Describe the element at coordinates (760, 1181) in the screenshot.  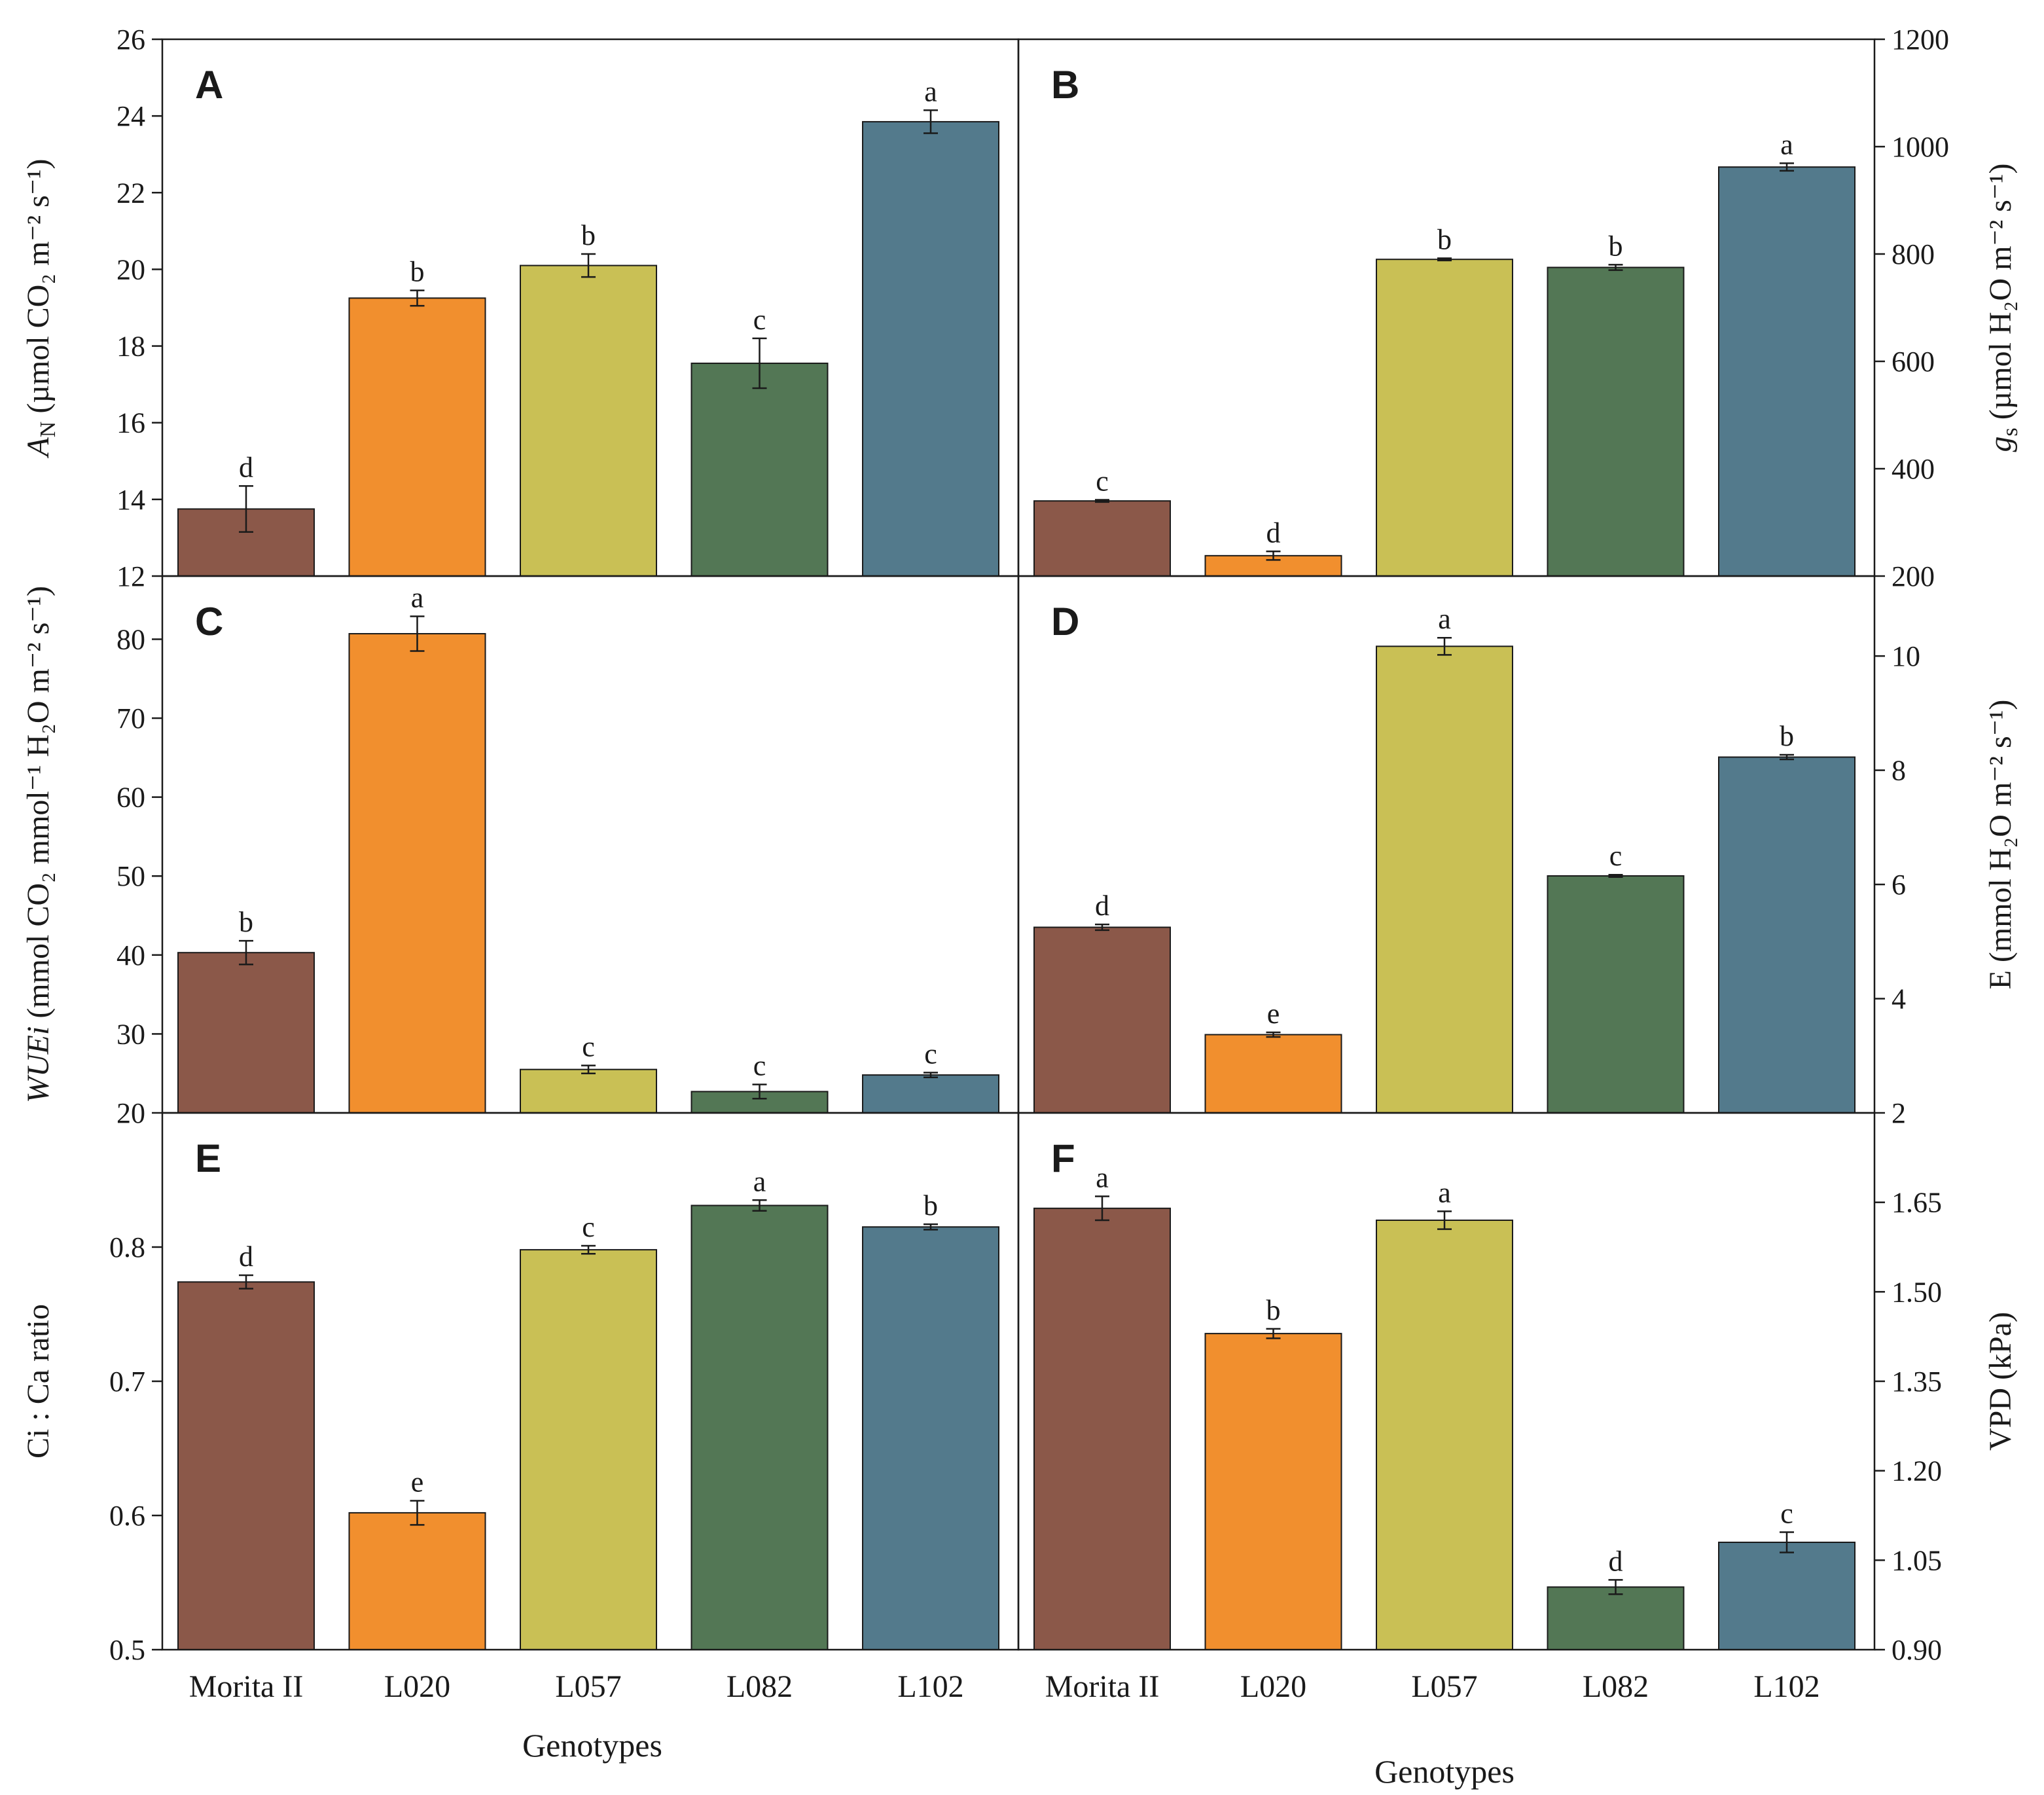
I see `sig-letter-E-3: a` at that location.